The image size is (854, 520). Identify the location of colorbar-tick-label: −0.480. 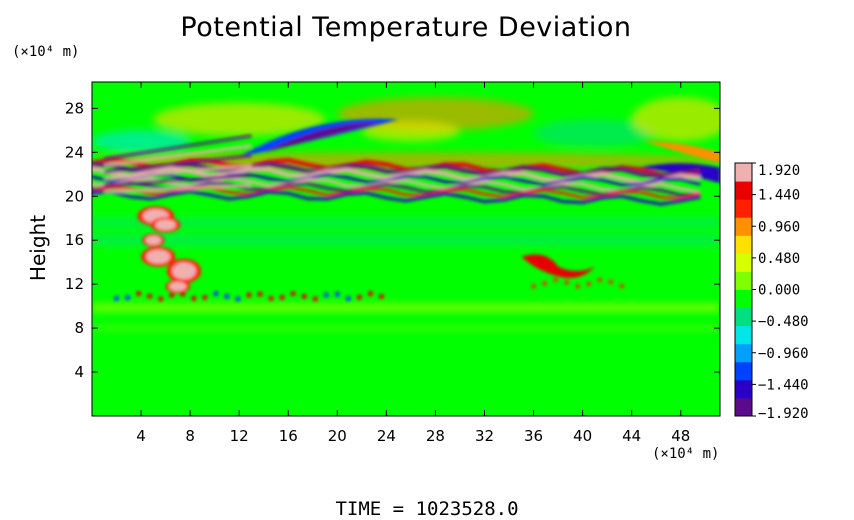
(783, 322).